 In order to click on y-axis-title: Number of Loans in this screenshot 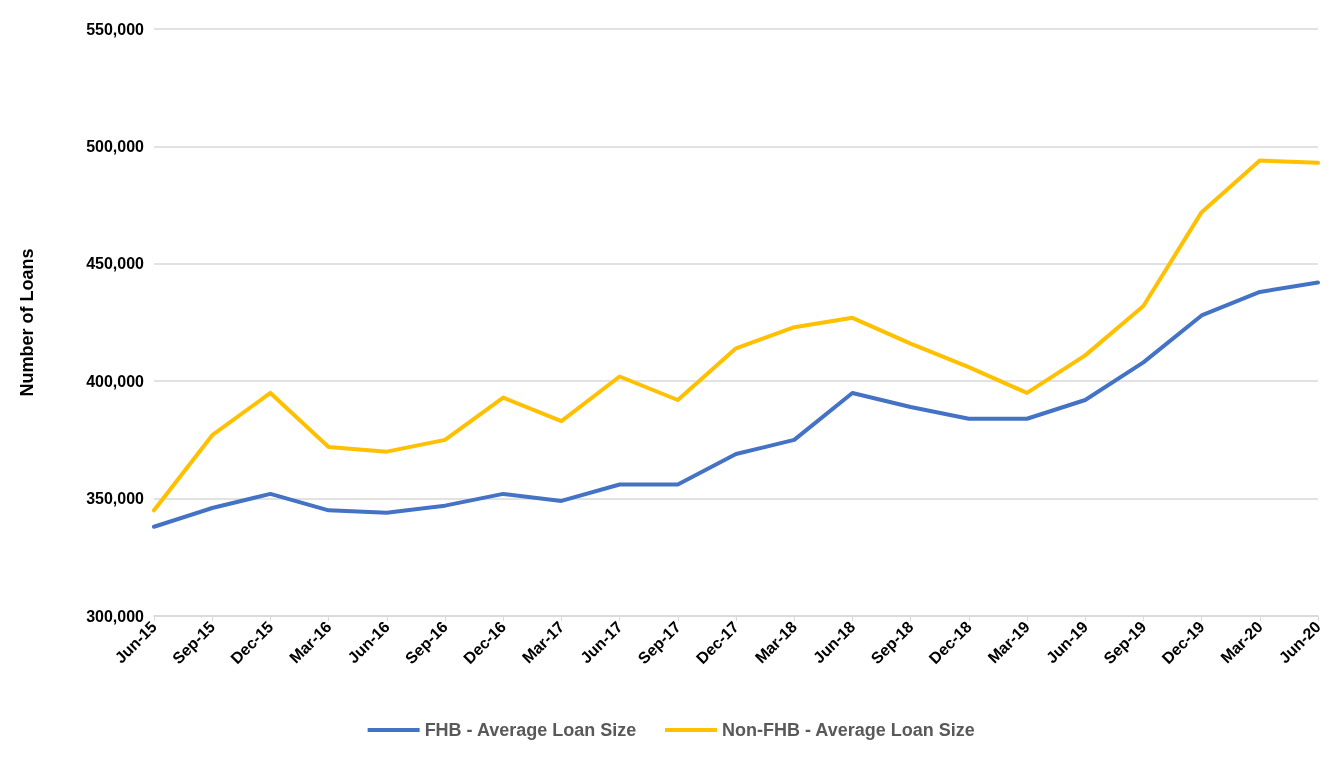, I will do `click(27, 322)`.